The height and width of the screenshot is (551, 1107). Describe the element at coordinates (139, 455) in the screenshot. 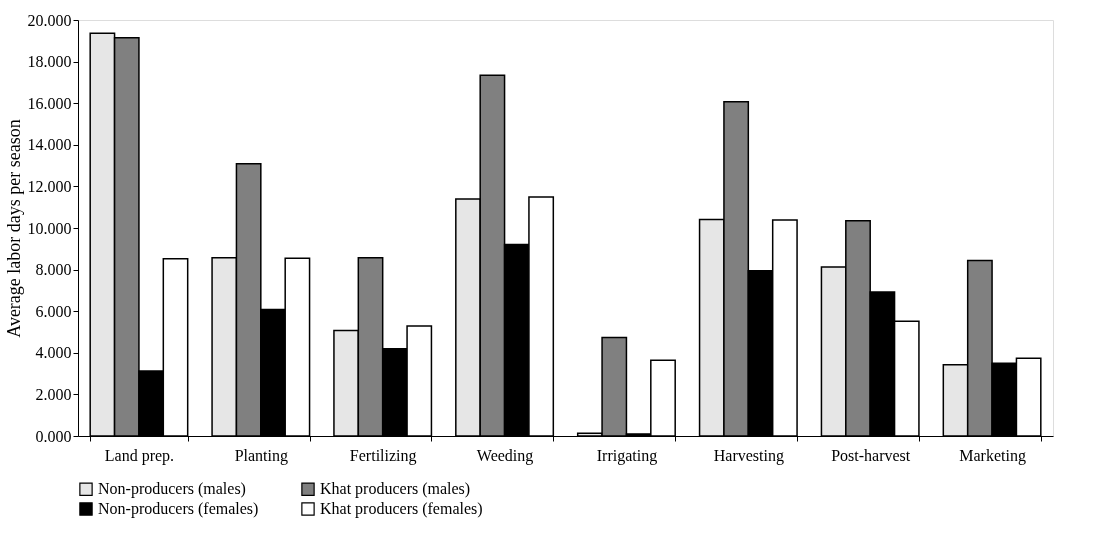

I see `x-tick-label: Land prep.` at that location.